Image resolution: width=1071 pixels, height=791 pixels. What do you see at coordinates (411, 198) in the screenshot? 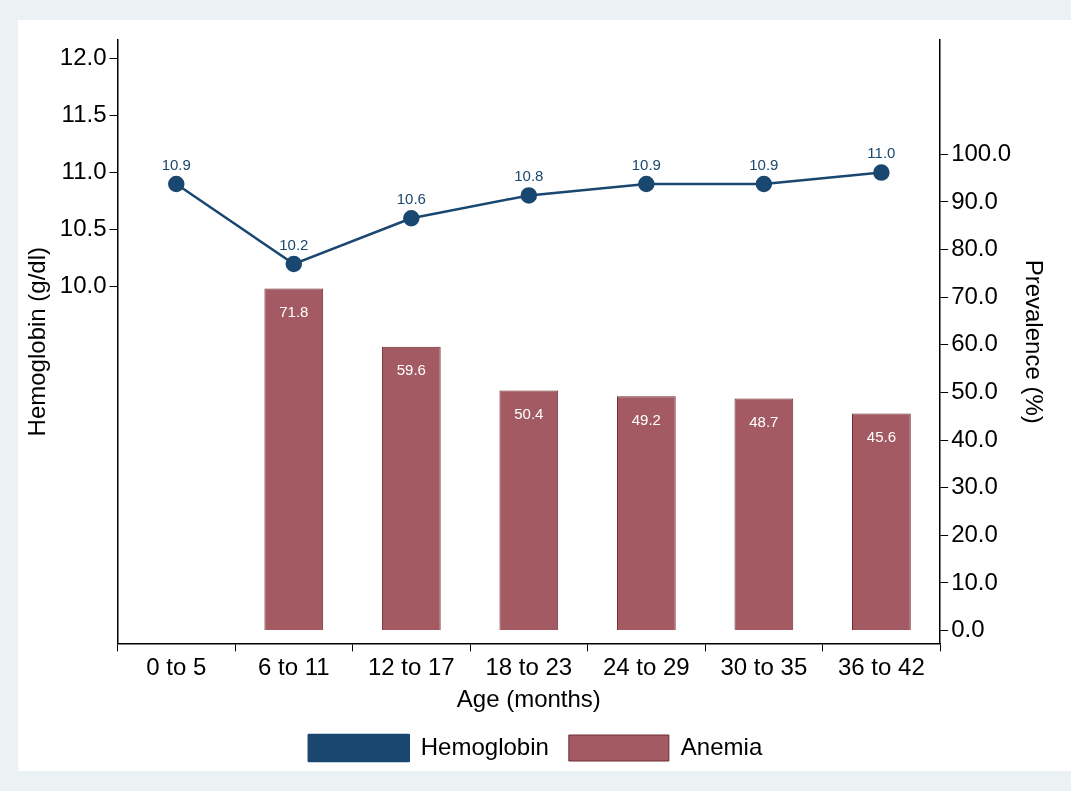
I see `data-label: 10.6` at bounding box center [411, 198].